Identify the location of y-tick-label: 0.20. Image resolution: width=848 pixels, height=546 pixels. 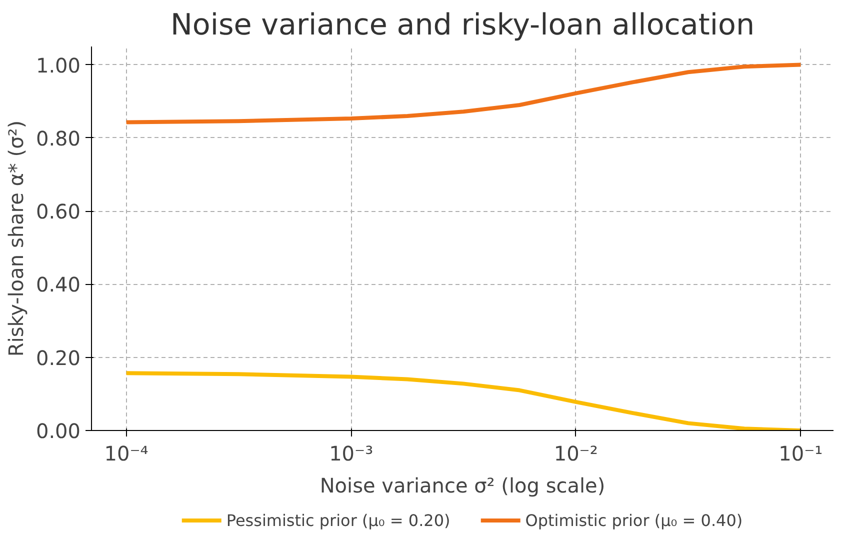
(58, 358).